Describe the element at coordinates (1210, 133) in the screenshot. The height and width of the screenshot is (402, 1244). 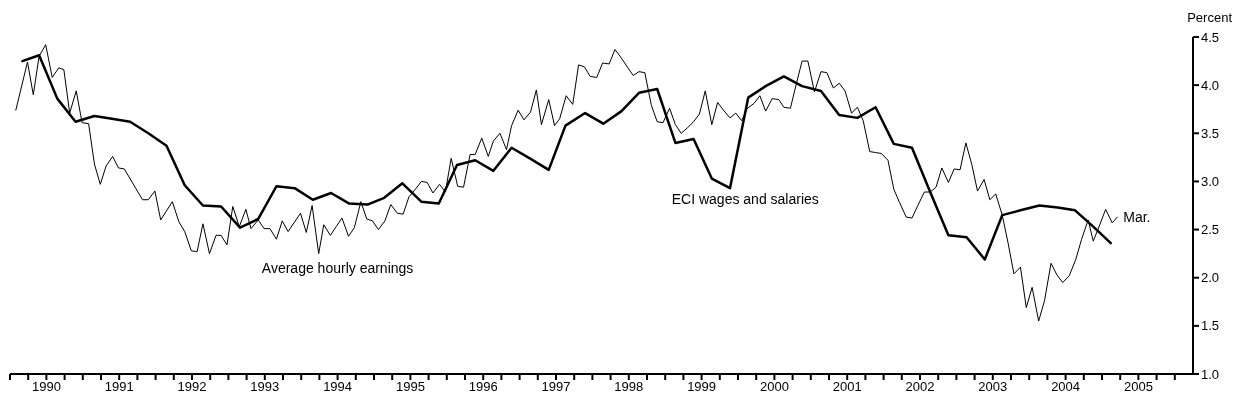
I see `y-tick-label: 3.5` at that location.